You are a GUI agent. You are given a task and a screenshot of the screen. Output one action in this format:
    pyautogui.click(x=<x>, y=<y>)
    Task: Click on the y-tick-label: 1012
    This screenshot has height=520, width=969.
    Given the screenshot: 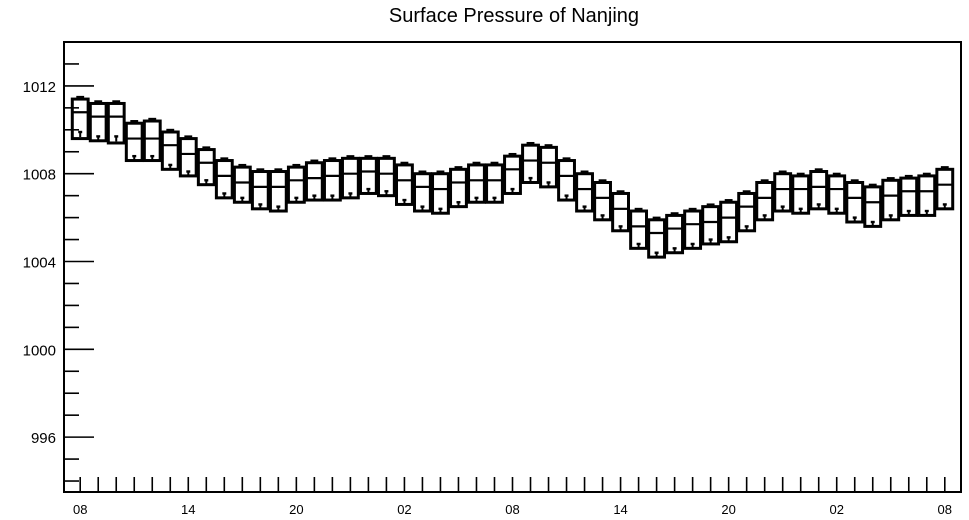 What is the action you would take?
    pyautogui.click(x=39, y=87)
    